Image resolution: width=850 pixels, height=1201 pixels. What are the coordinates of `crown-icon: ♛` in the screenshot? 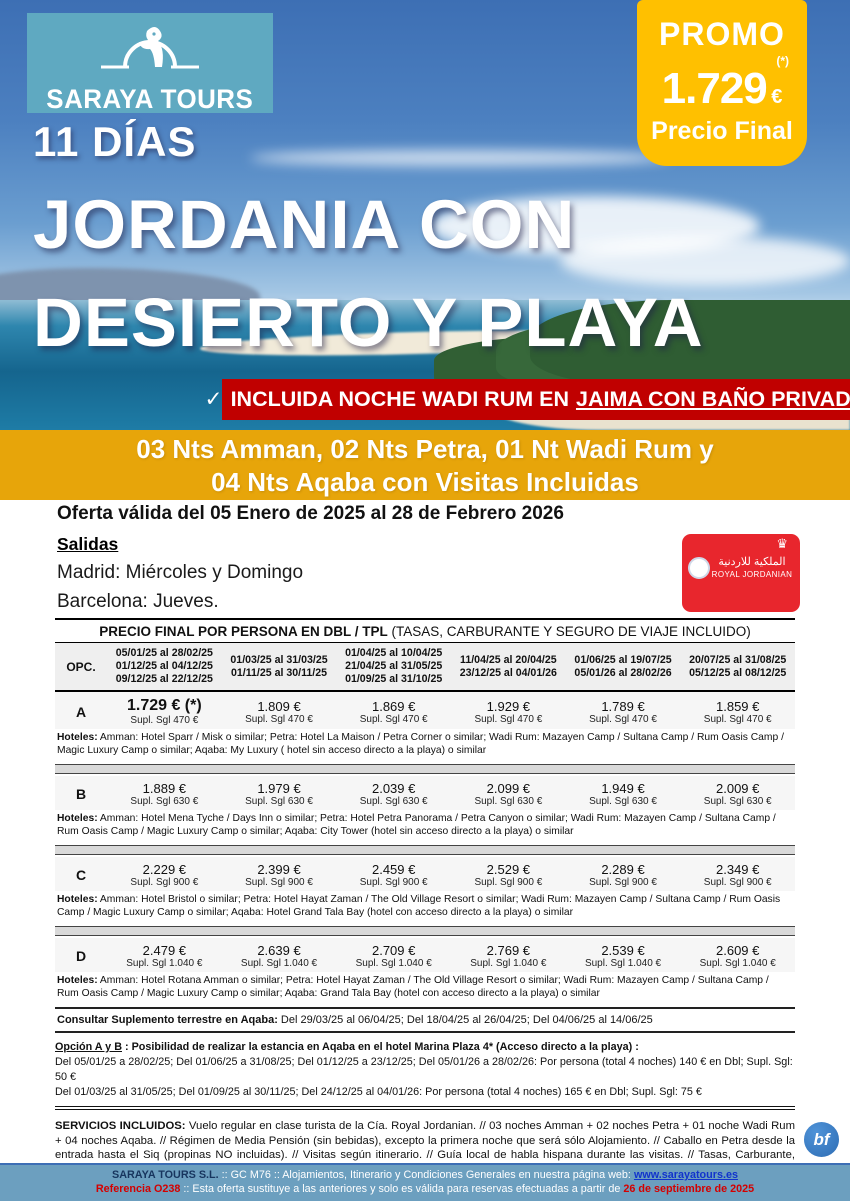 It's located at (782, 543).